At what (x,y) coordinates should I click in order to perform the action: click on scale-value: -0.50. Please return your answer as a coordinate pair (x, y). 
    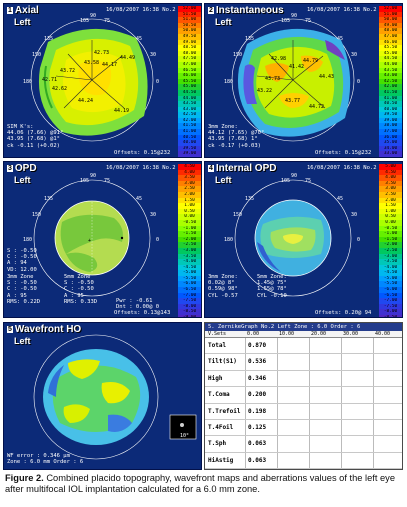
    Looking at the image, I should click on (189, 222).